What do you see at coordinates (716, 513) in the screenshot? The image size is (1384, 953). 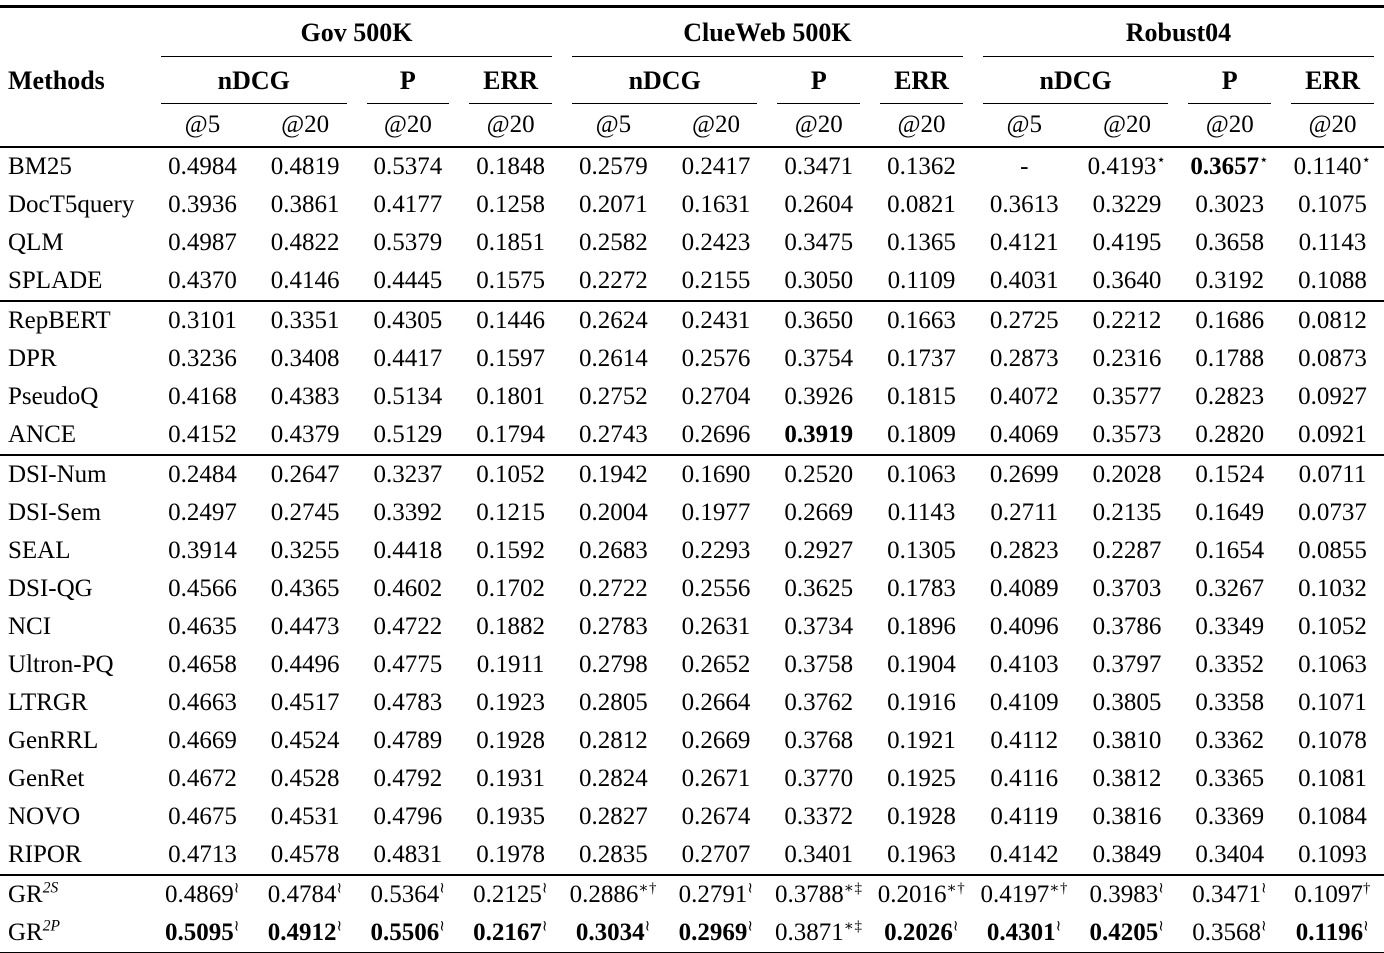 I see `metric-value-cell: 0.1977` at bounding box center [716, 513].